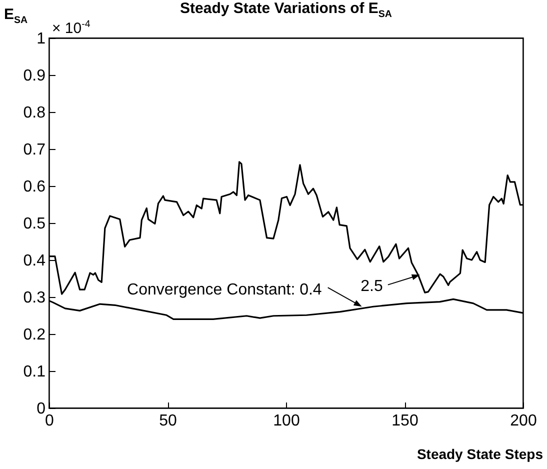 This screenshot has width=547, height=469. I want to click on y-tick-label: 0.3, so click(34, 298).